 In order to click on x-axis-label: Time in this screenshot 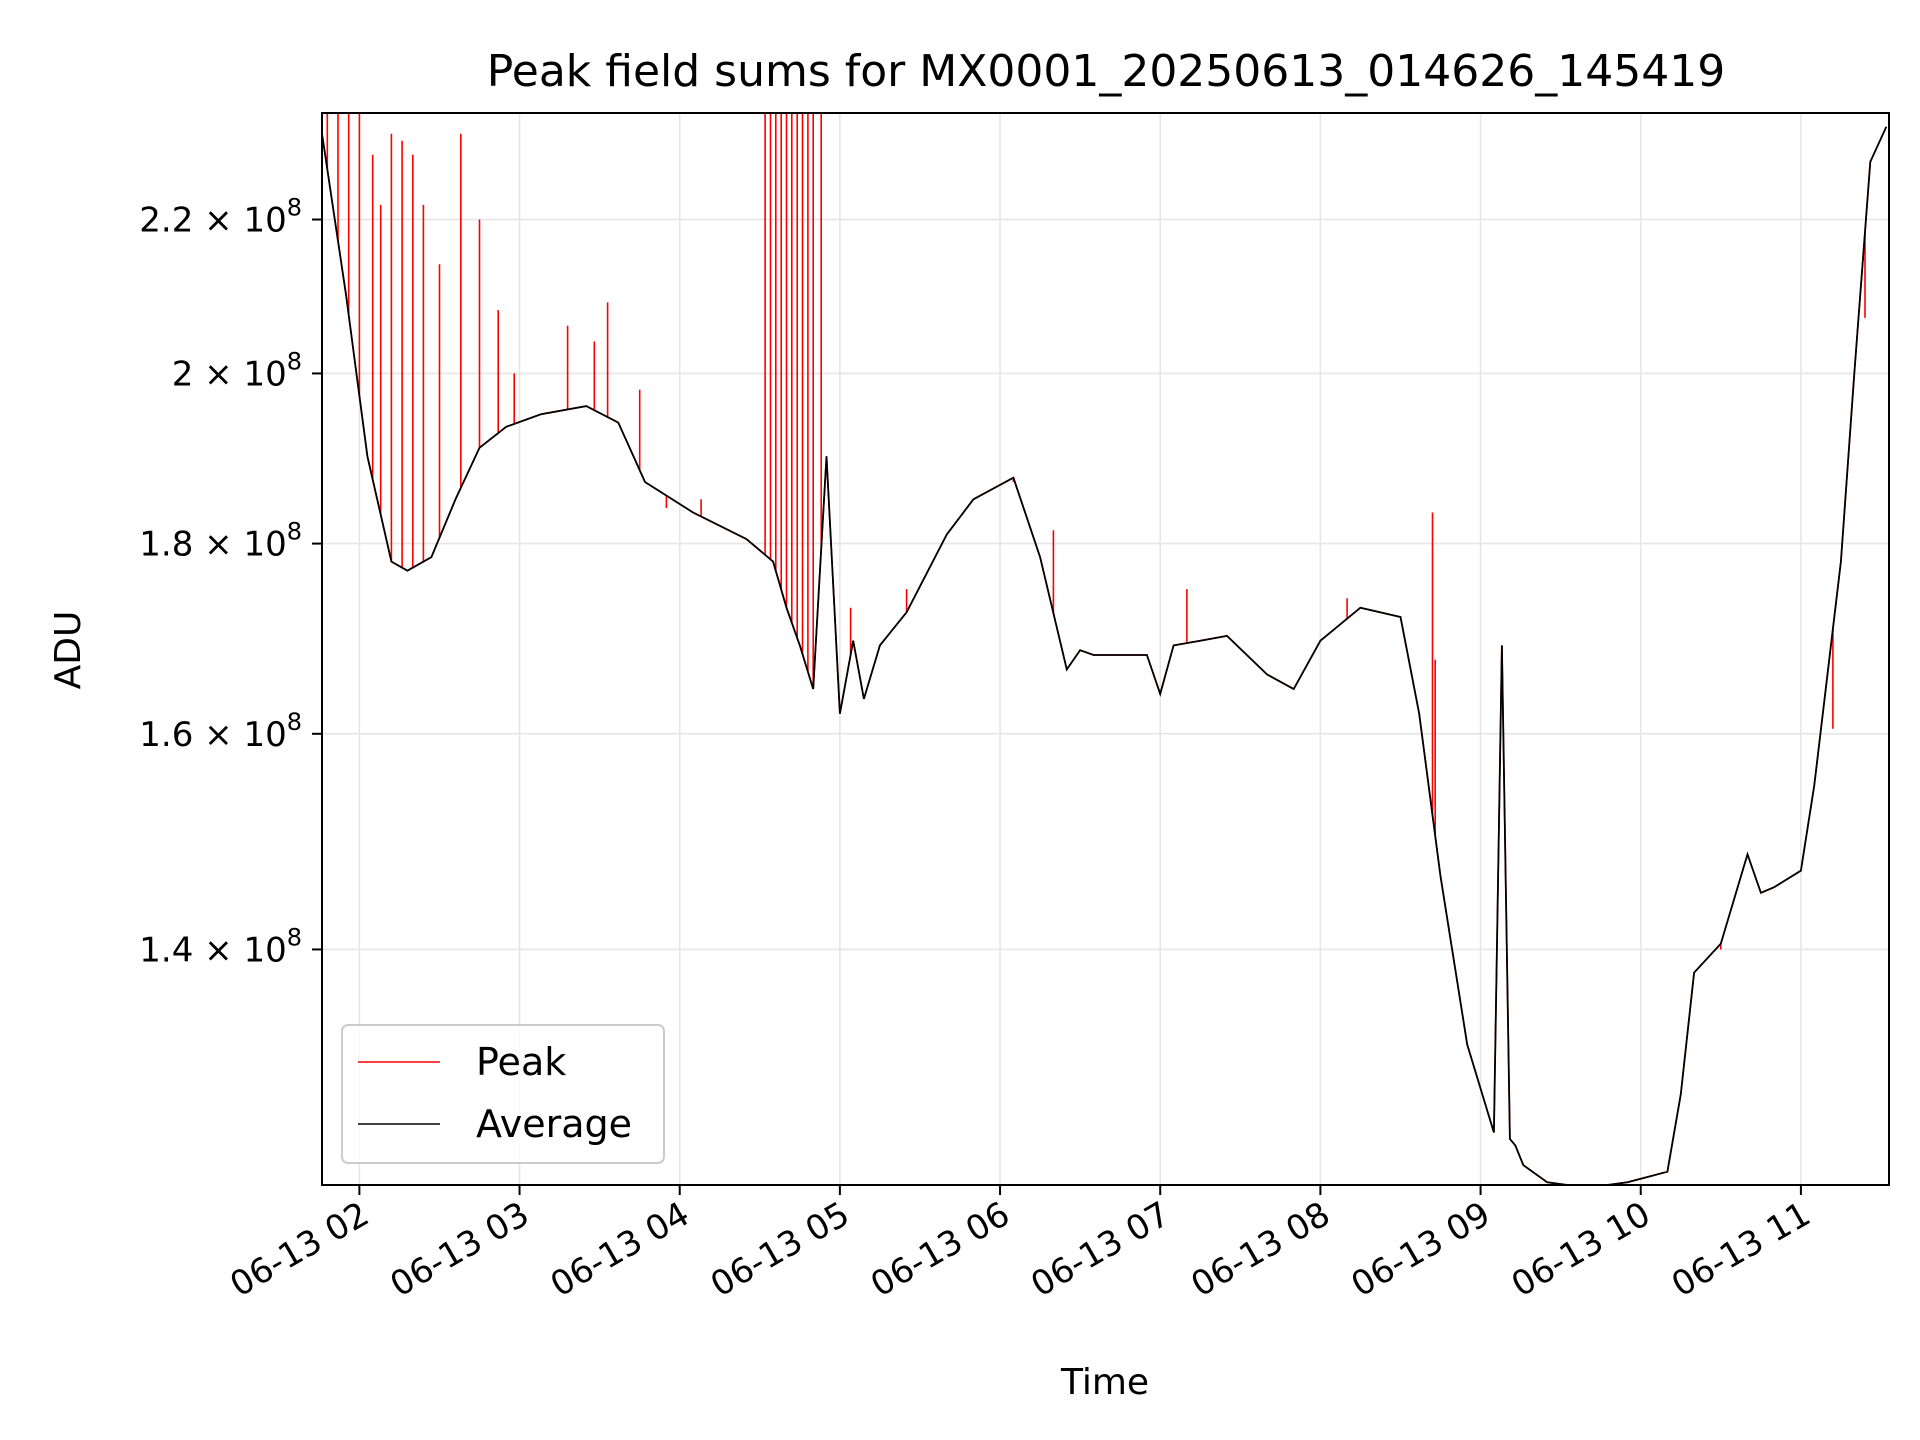, I will do `click(1104, 1382)`.